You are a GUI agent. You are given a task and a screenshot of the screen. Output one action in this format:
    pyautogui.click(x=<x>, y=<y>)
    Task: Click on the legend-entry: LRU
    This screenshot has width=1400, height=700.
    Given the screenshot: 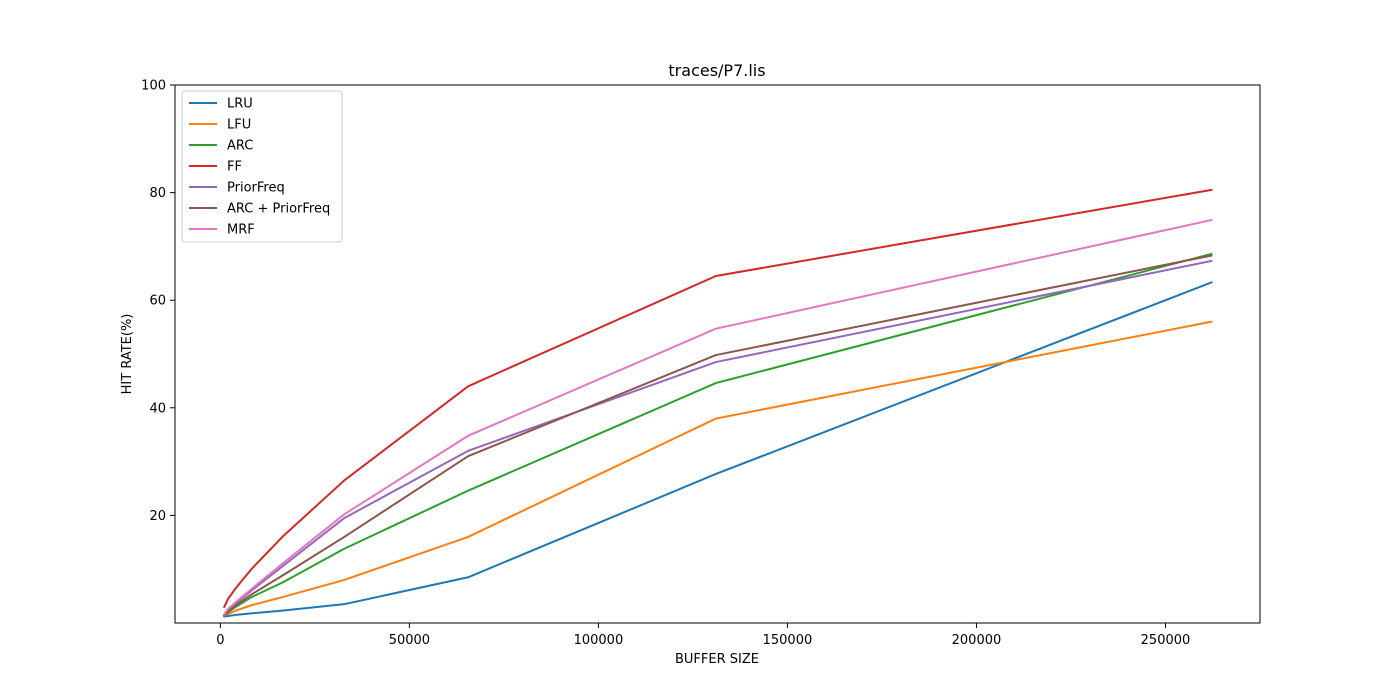 What is the action you would take?
    pyautogui.click(x=240, y=104)
    